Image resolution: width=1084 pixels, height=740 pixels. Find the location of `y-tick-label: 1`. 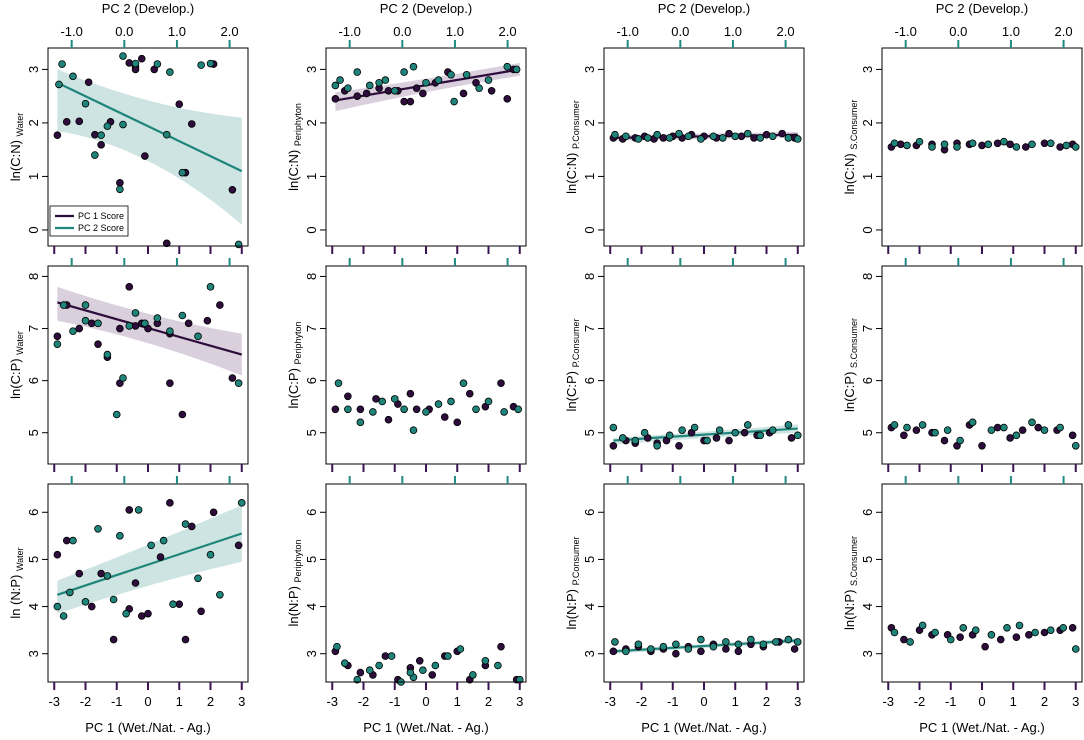

y-tick-label: 1 is located at coordinates (311, 176).